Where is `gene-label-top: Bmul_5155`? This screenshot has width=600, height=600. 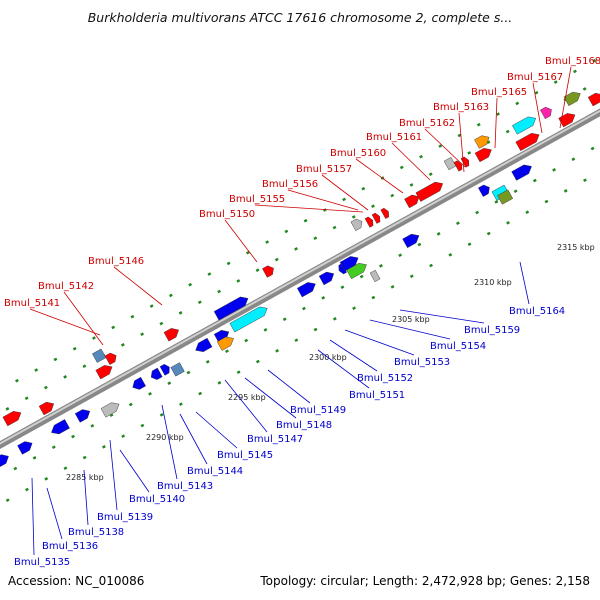
gene-label-top: Bmul_5155 is located at coordinates (257, 199).